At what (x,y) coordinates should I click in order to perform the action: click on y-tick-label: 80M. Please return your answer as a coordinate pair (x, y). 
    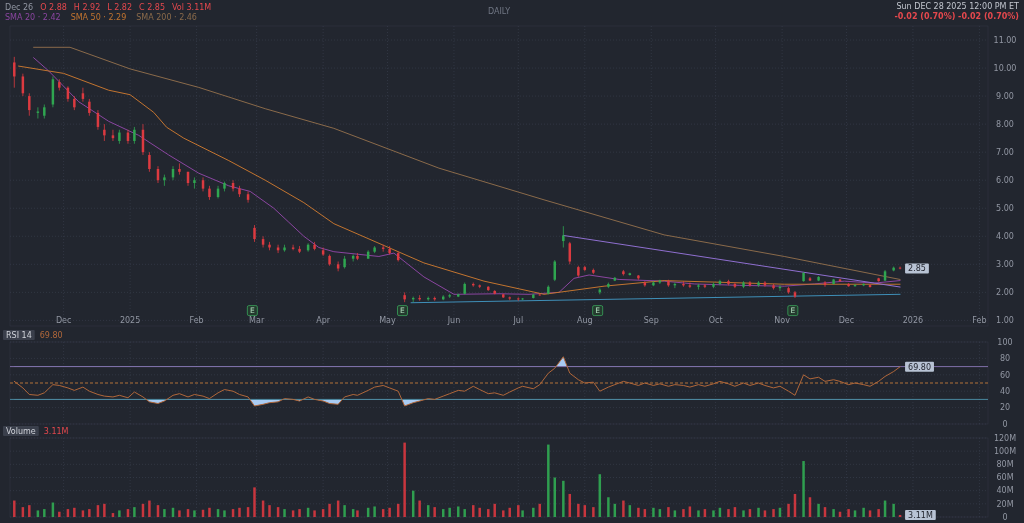
    Looking at the image, I should click on (1005, 465).